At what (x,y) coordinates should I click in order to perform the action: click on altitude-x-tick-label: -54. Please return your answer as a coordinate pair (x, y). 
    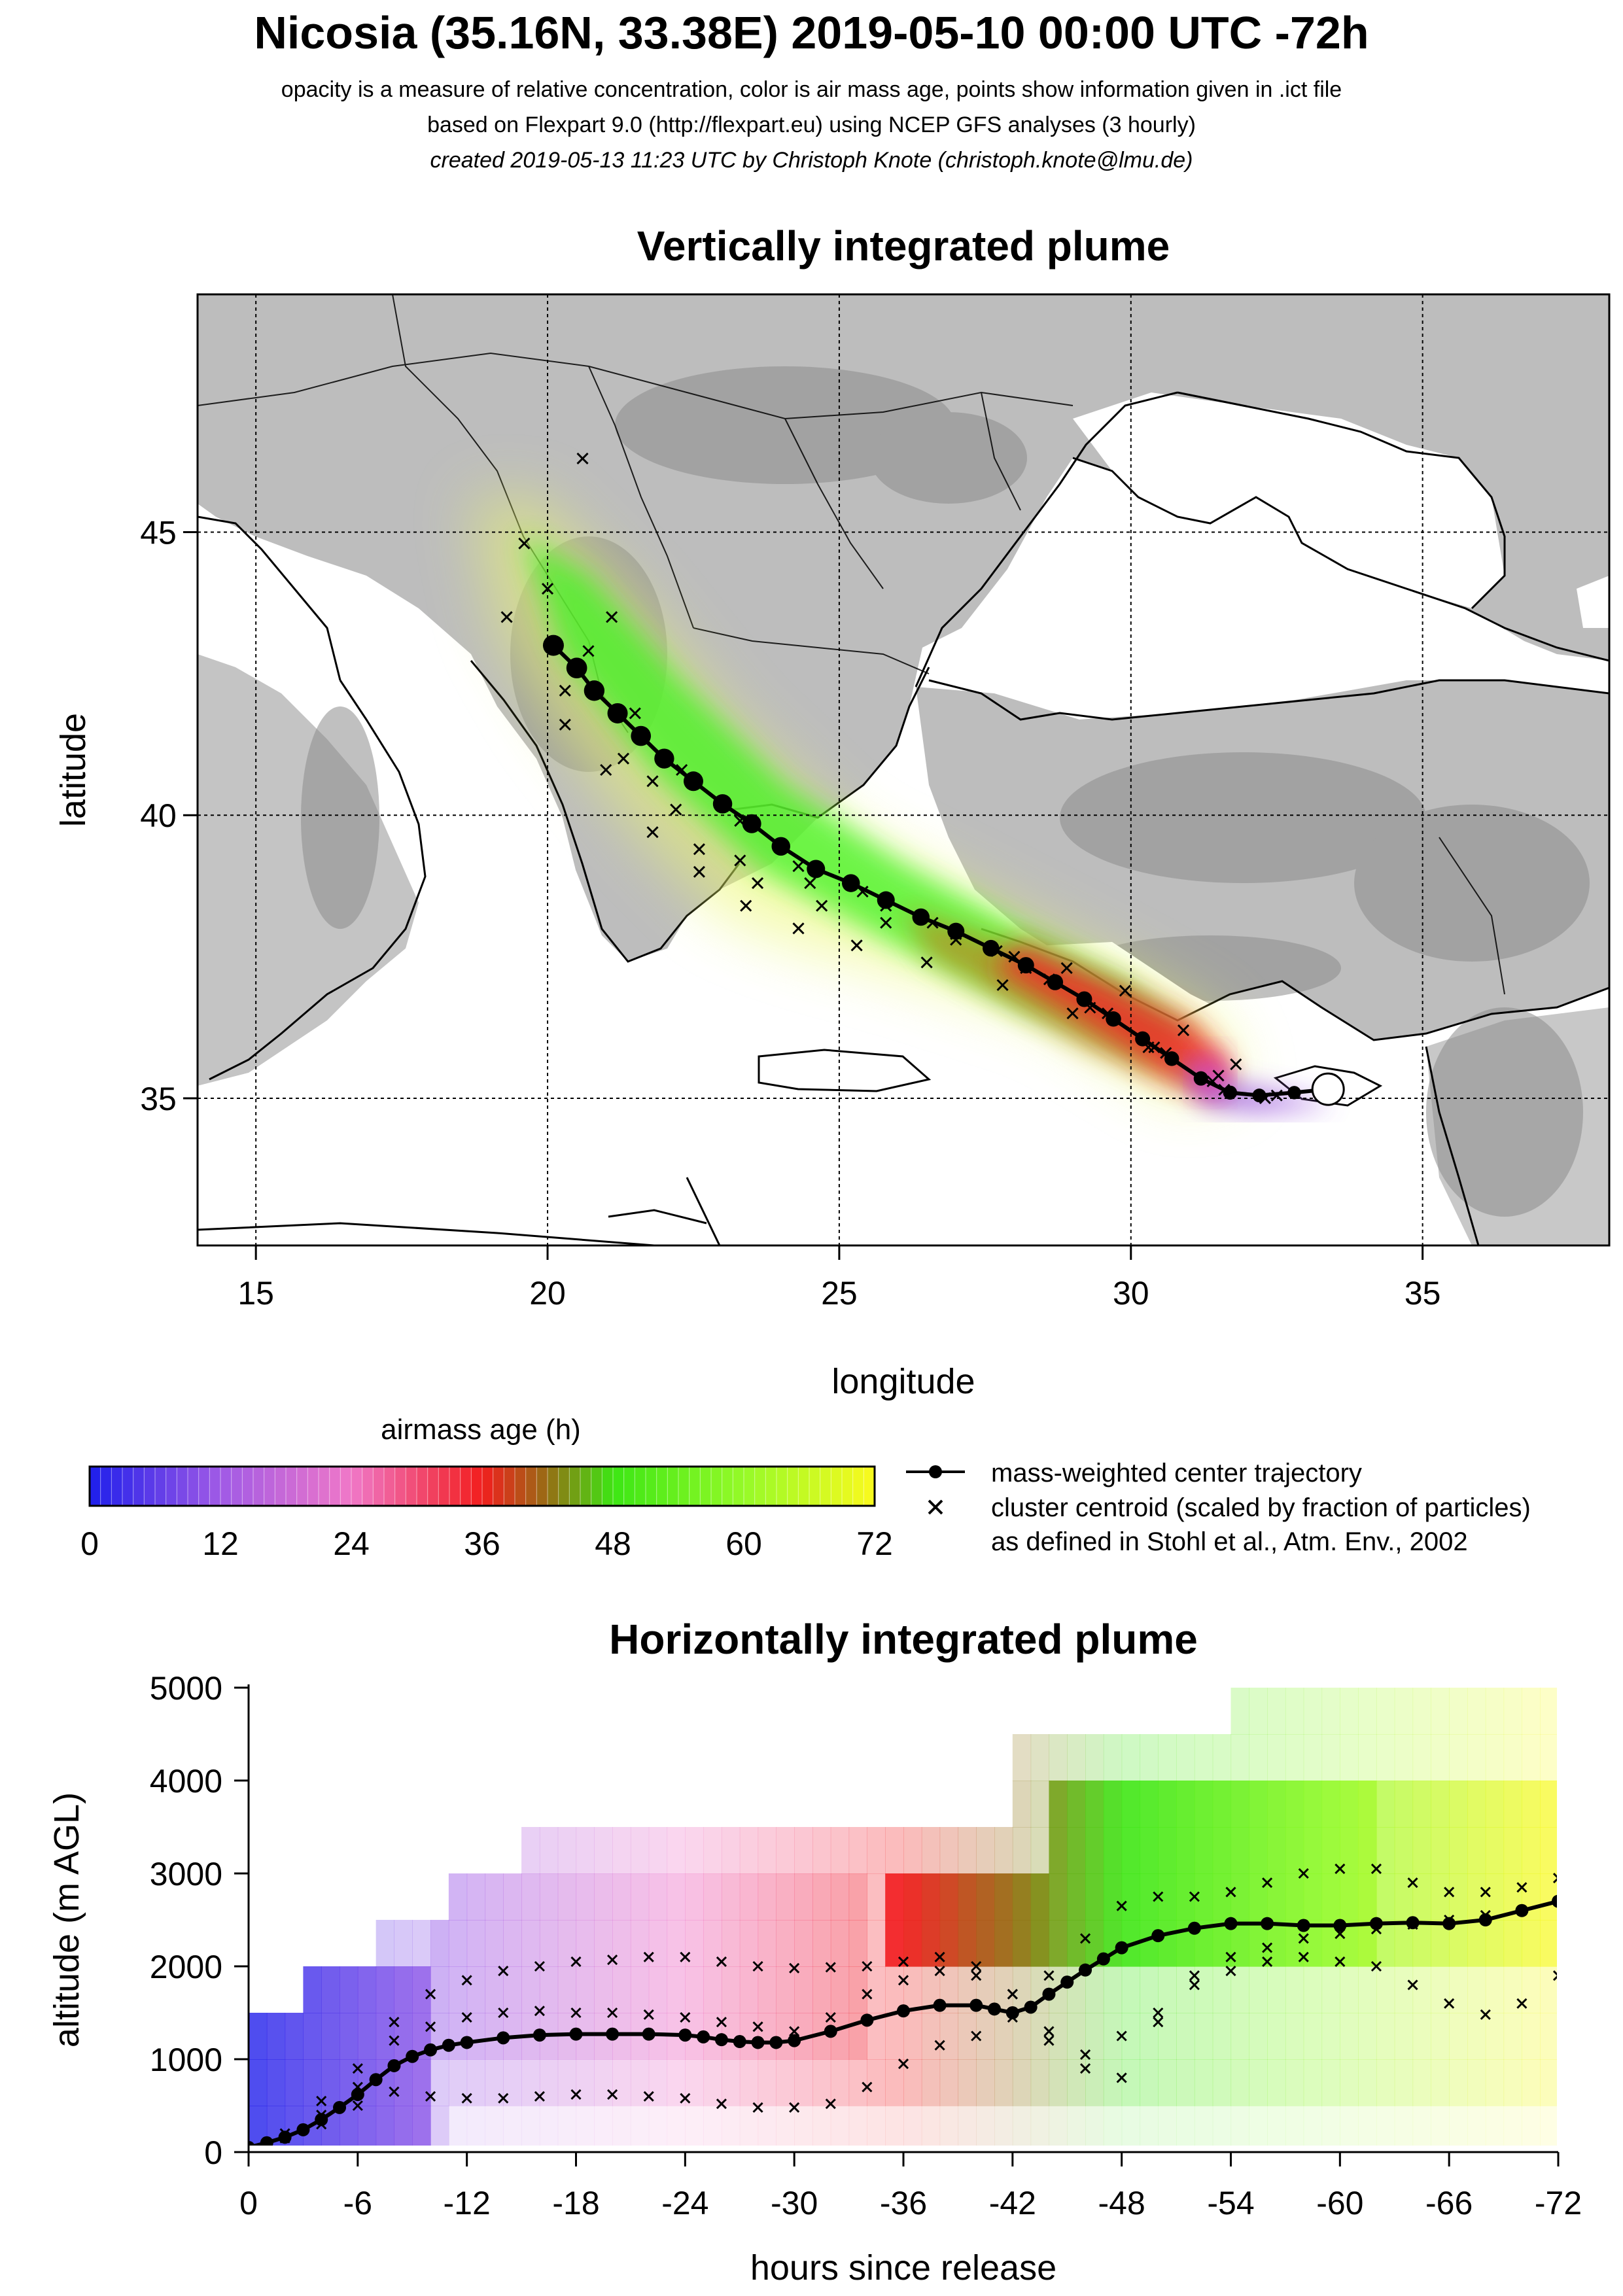
    Looking at the image, I should click on (1231, 2203).